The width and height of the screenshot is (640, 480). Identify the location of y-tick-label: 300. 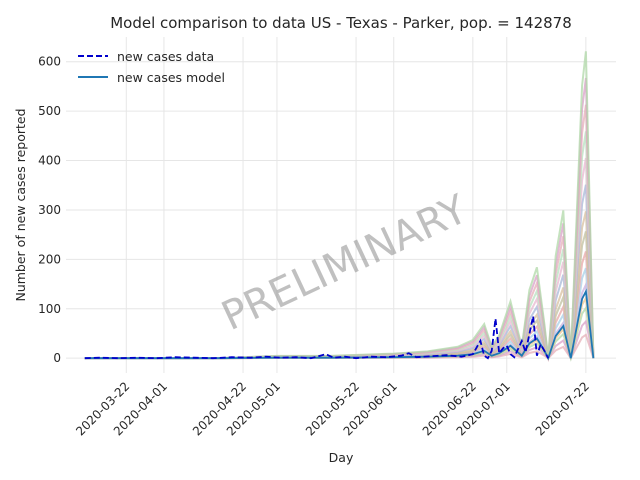
(49, 210).